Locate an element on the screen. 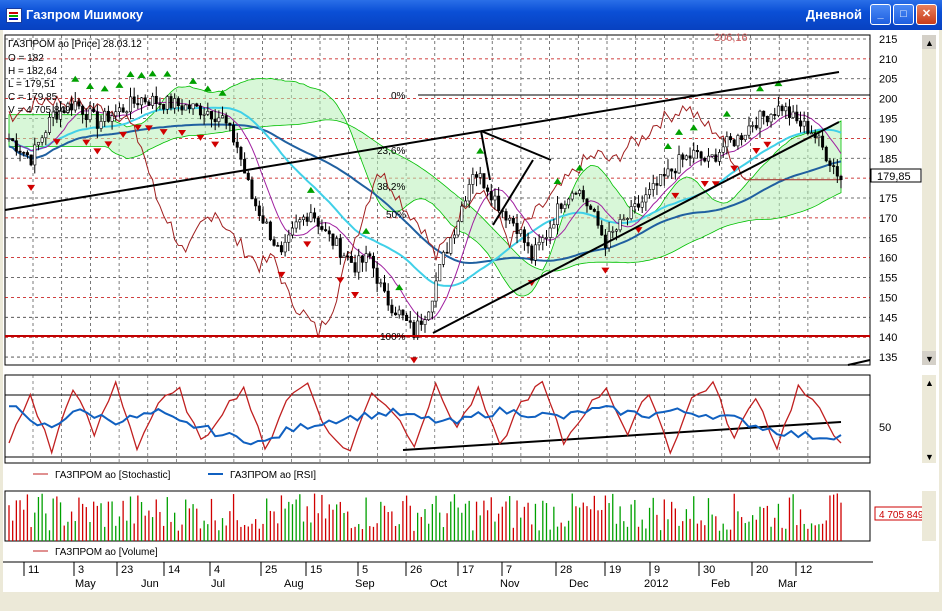 The height and width of the screenshot is (611, 942). minimize-button: _ is located at coordinates (880, 14).